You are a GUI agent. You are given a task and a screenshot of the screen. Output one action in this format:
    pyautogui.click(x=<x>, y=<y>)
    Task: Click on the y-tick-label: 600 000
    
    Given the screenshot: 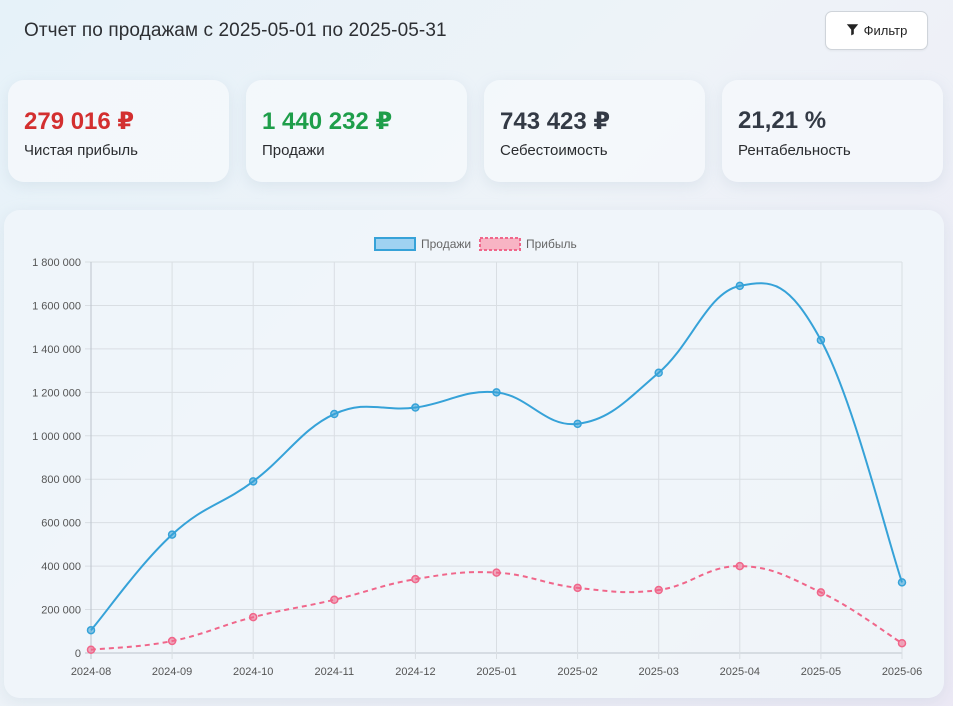 What is the action you would take?
    pyautogui.click(x=61, y=524)
    